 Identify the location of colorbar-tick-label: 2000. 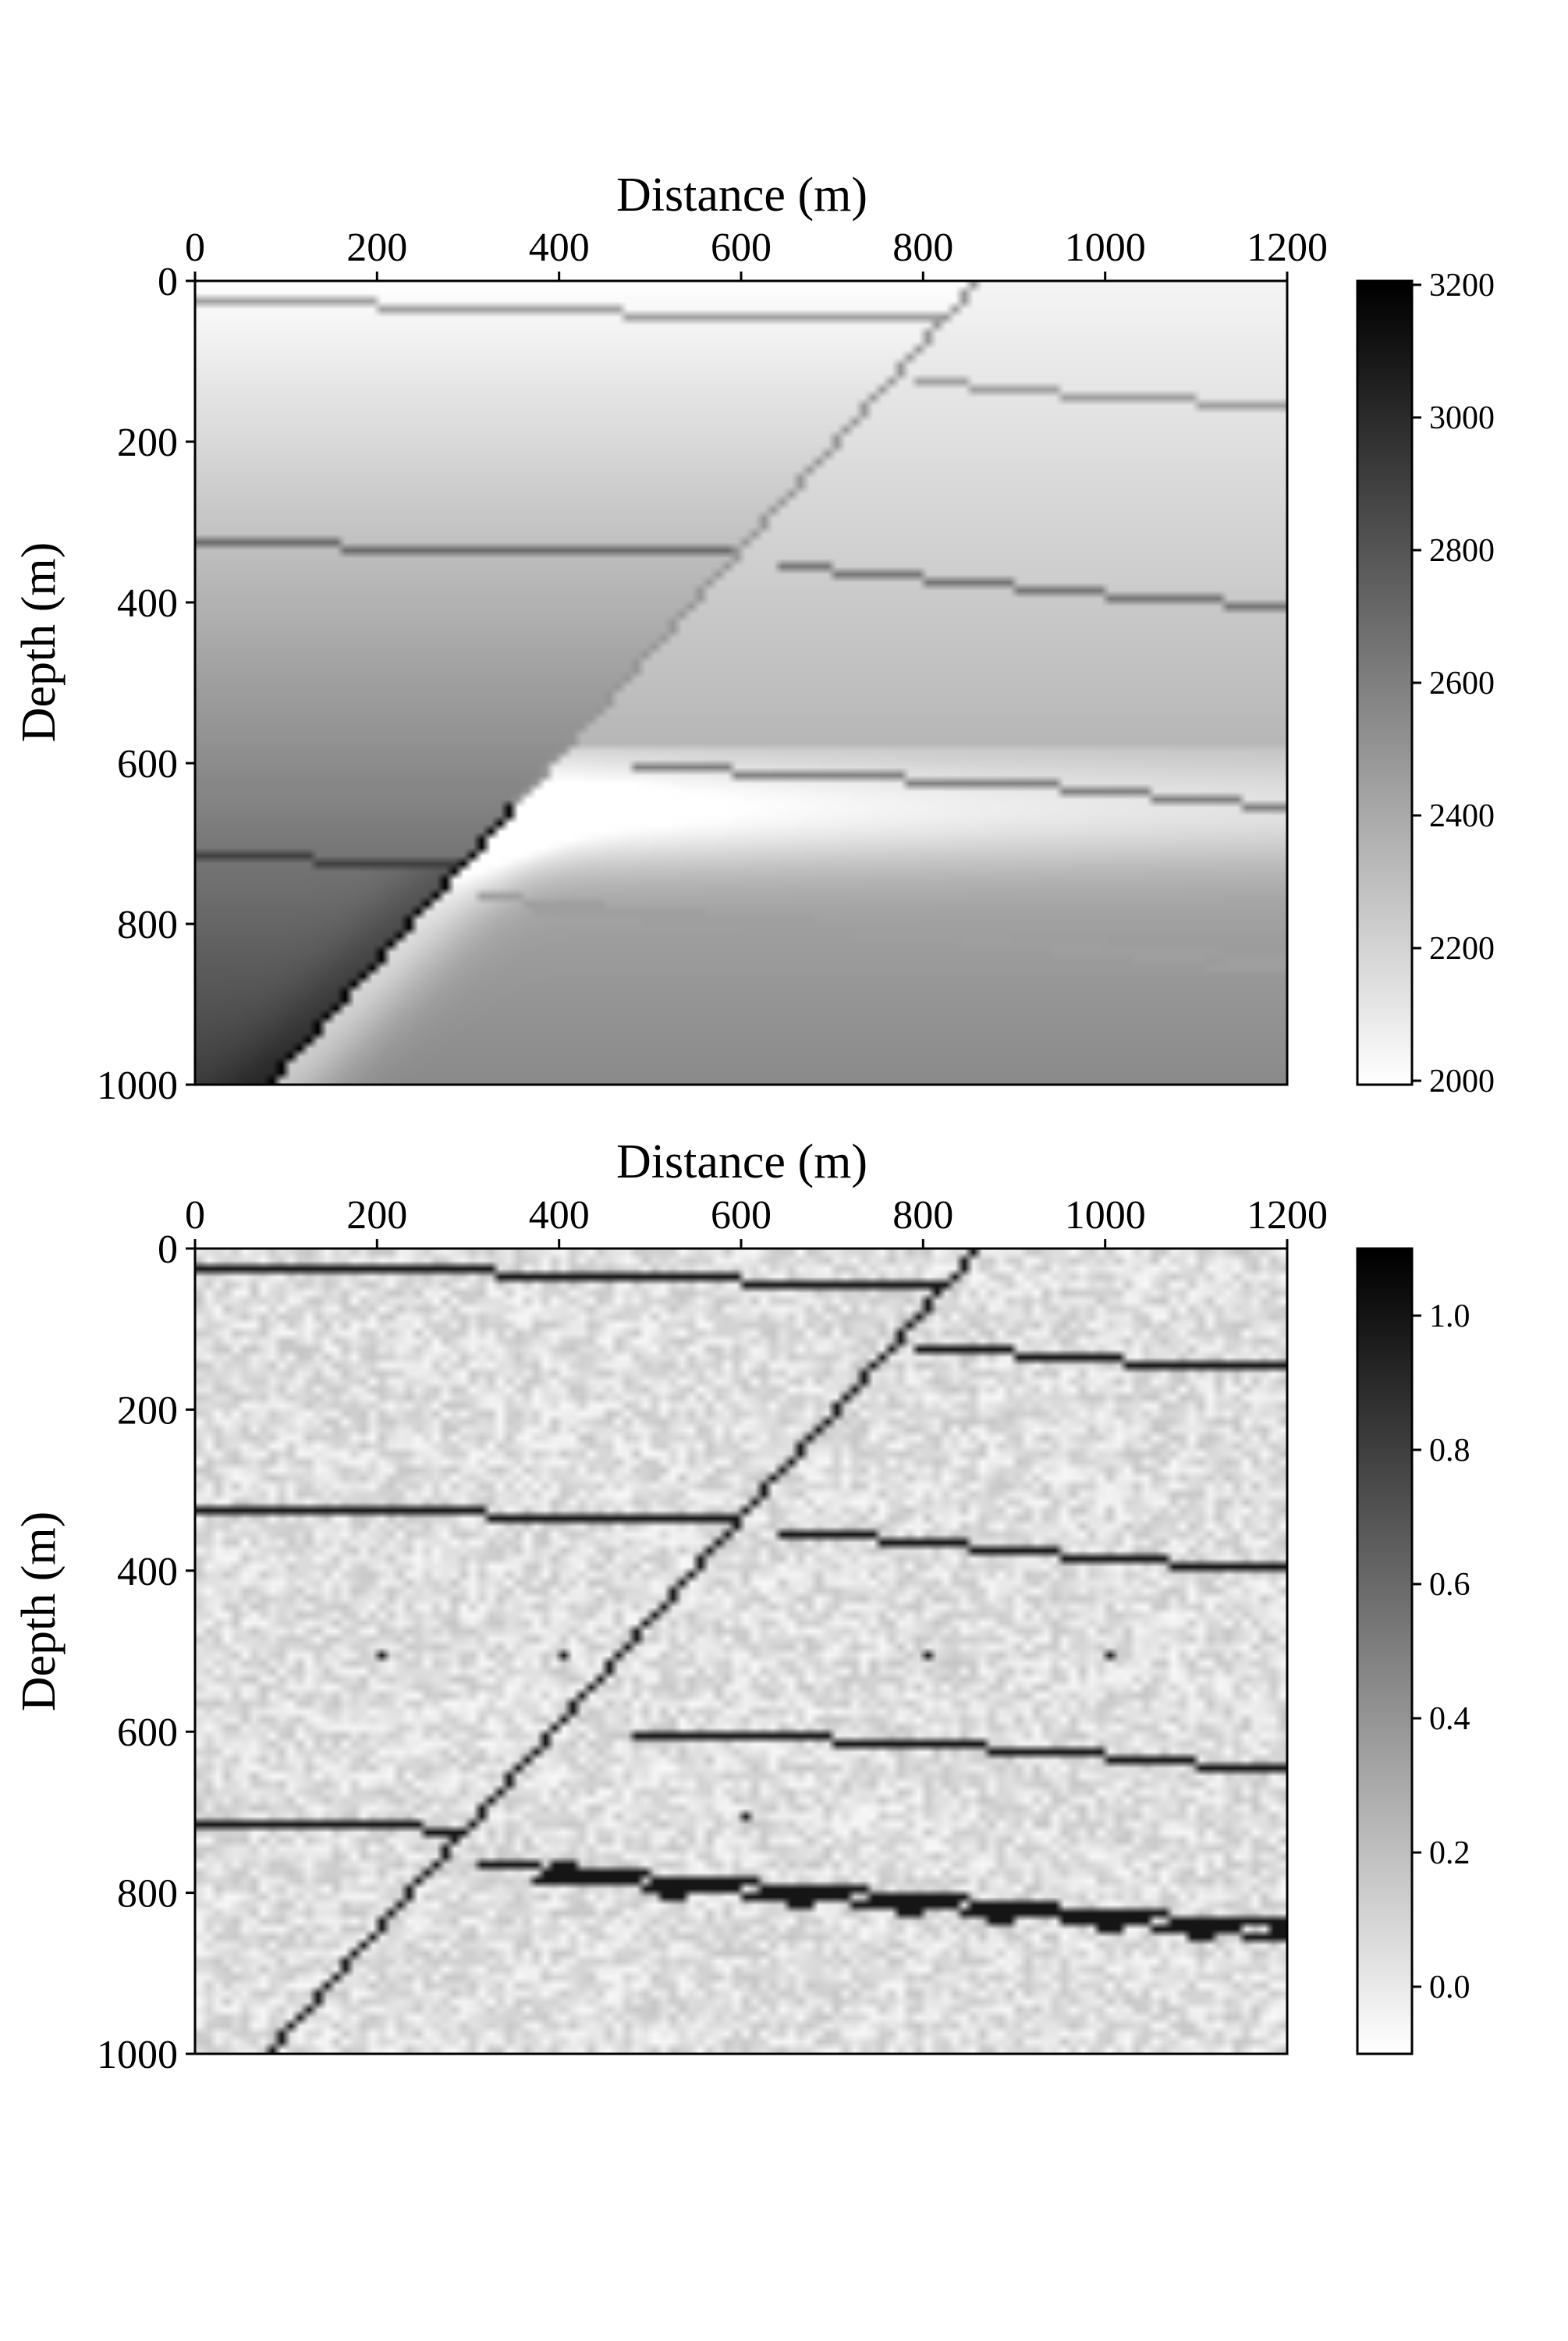
(1462, 1081).